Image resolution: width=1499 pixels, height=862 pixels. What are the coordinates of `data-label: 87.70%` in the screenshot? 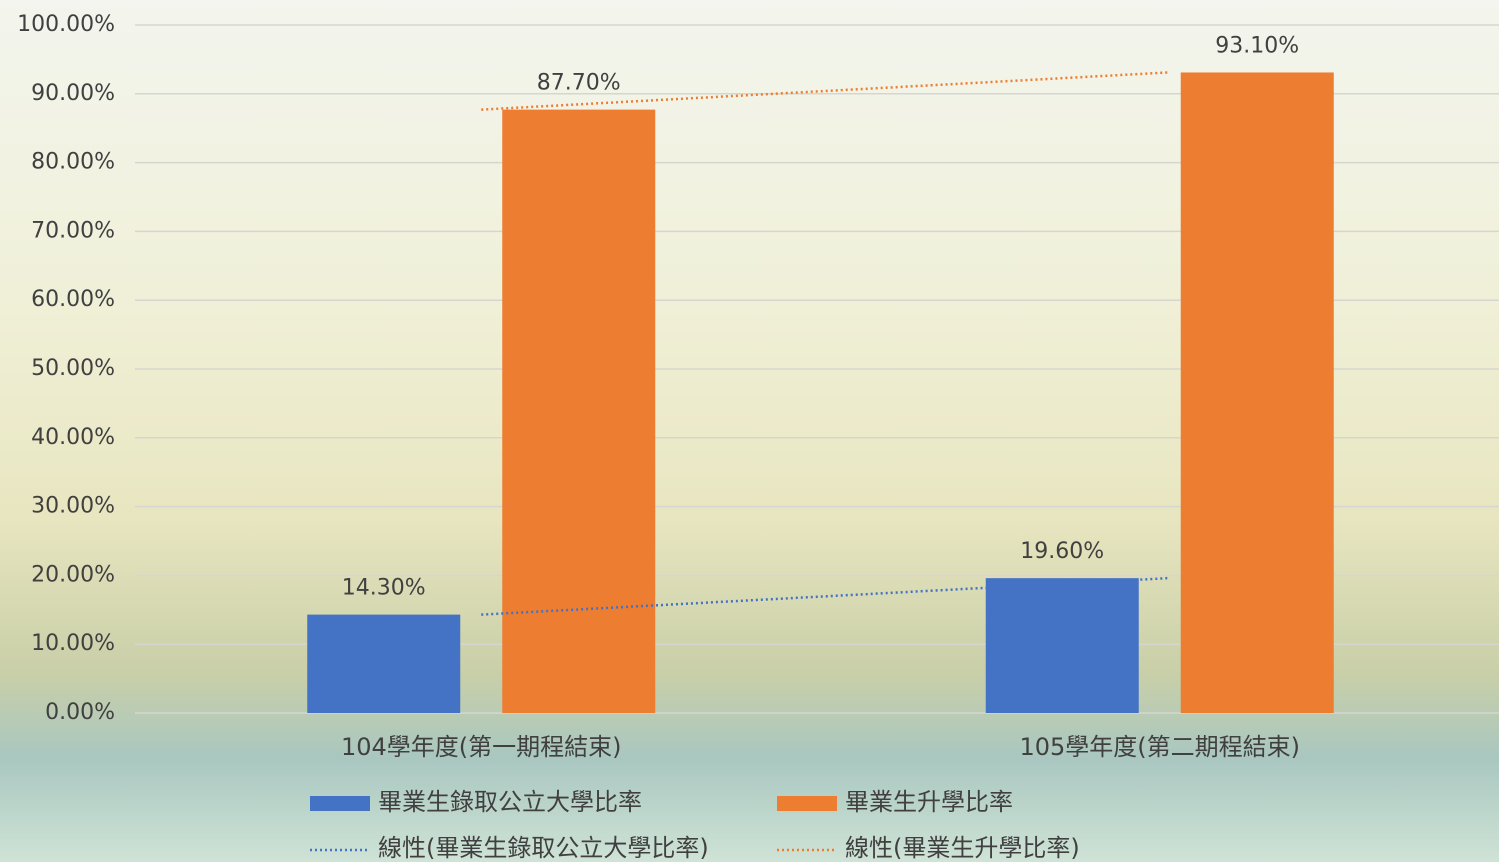 It's located at (579, 83).